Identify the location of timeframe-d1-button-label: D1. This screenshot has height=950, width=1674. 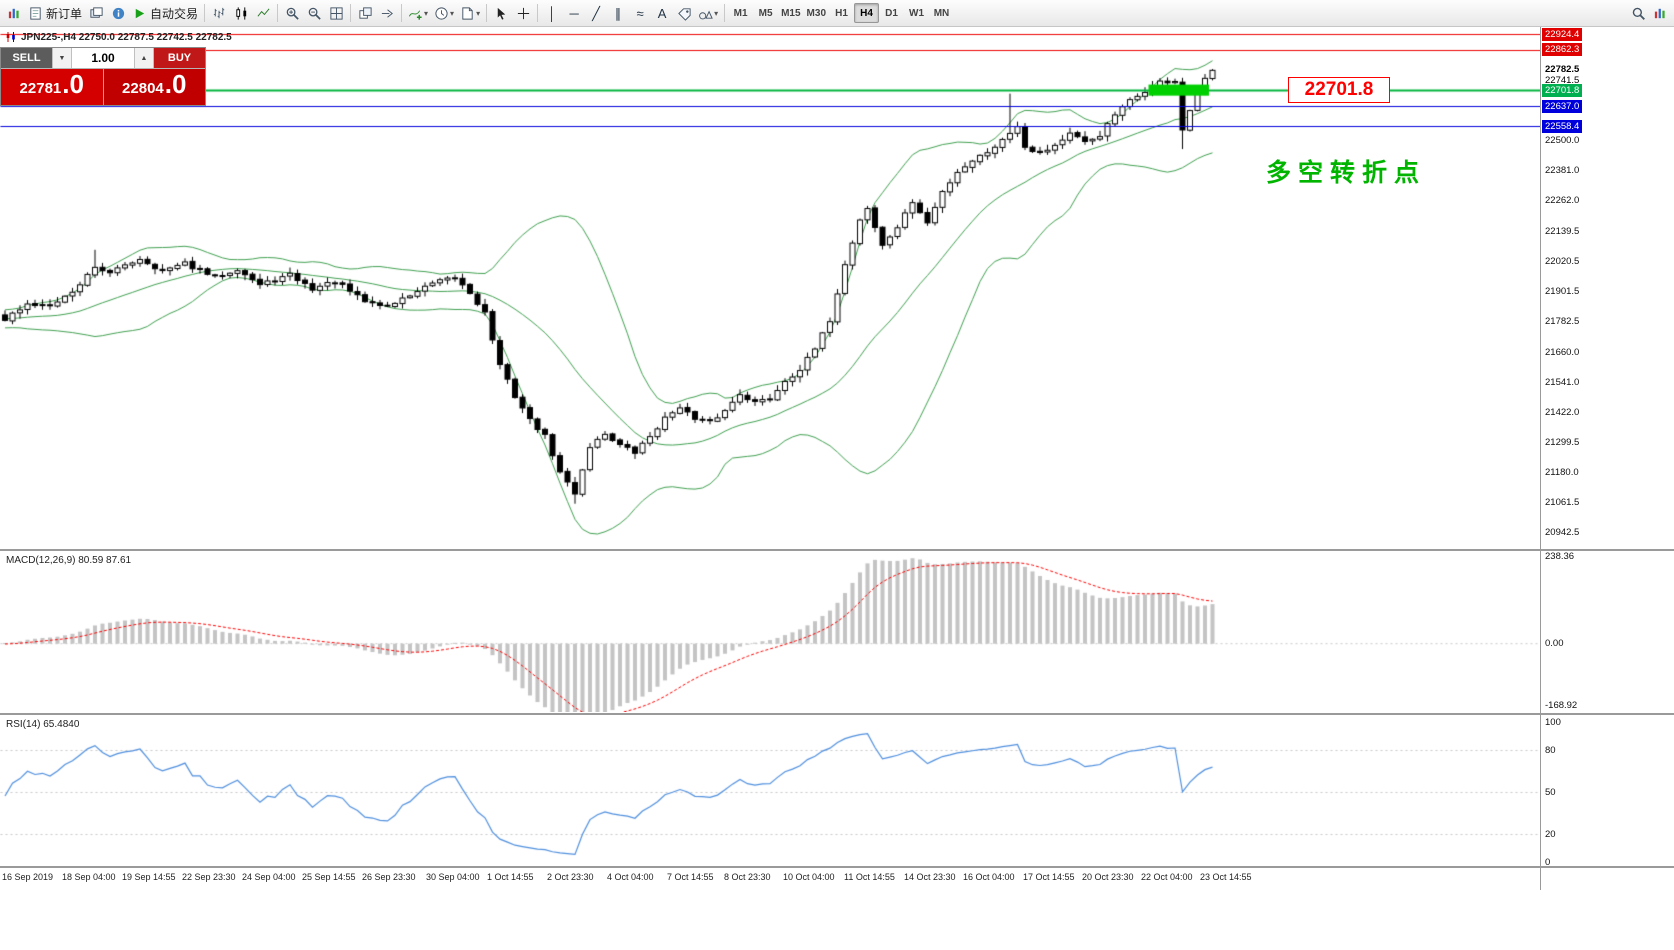
(891, 13).